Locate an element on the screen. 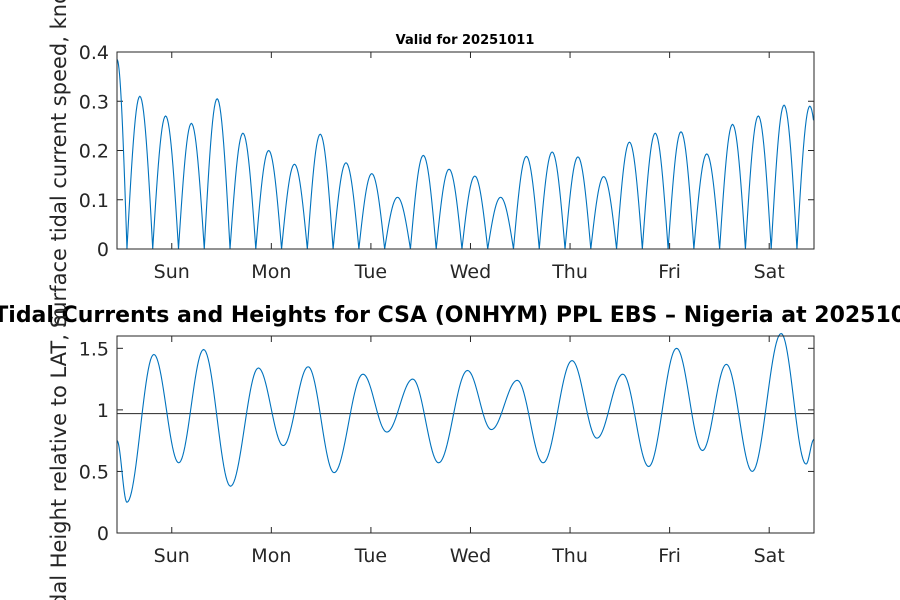 This screenshot has width=900, height=600. current-x-tick-label: Sat is located at coordinates (769, 272).